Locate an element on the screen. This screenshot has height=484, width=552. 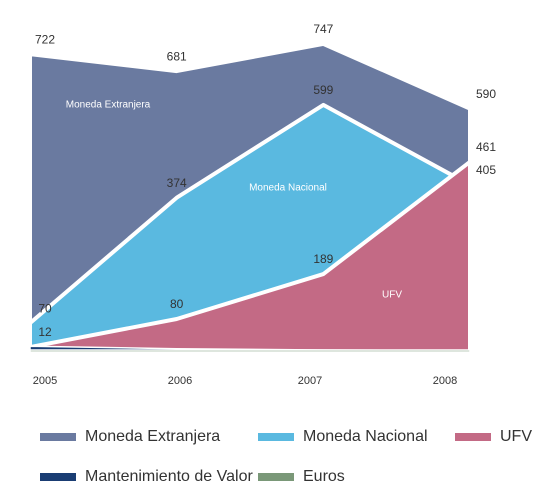
legend-label: Moneda Nacional is located at coordinates (365, 436).